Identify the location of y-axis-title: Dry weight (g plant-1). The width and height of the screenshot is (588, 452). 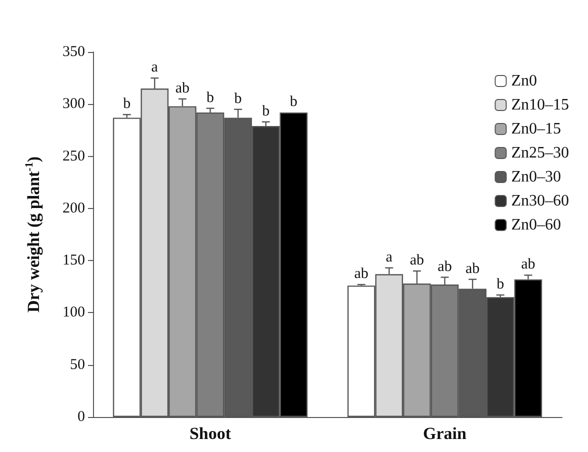
(33, 234).